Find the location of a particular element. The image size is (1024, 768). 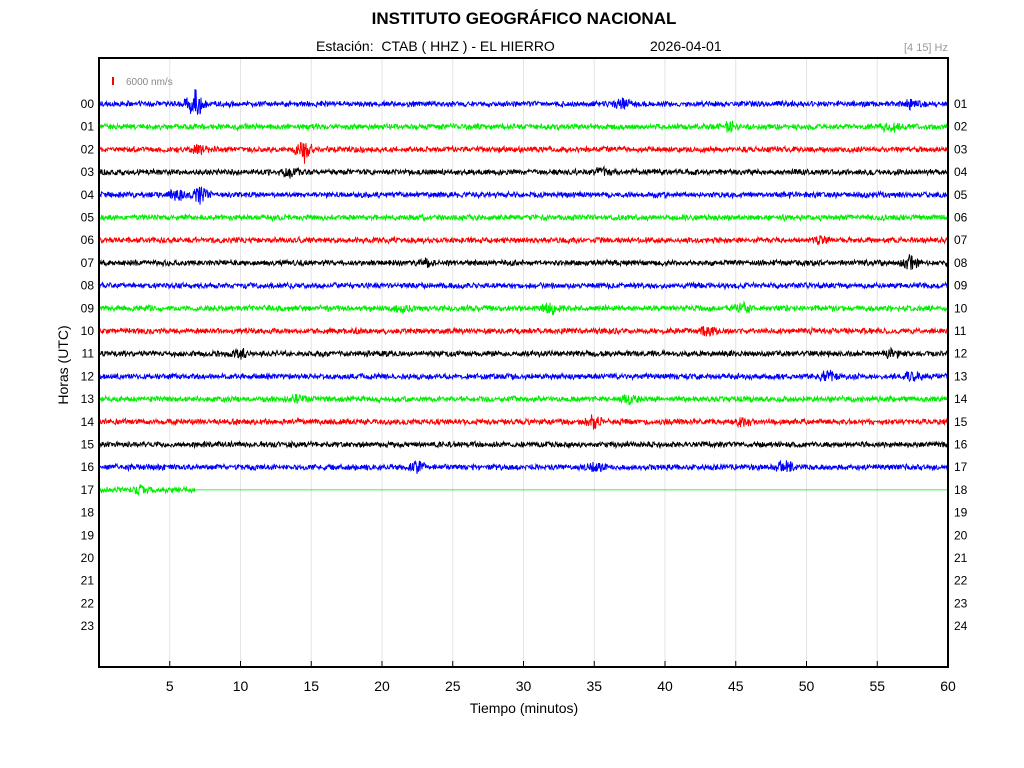

station-label: Estación: CTAB ( HHZ ) - EL HIERRO is located at coordinates (435, 46).